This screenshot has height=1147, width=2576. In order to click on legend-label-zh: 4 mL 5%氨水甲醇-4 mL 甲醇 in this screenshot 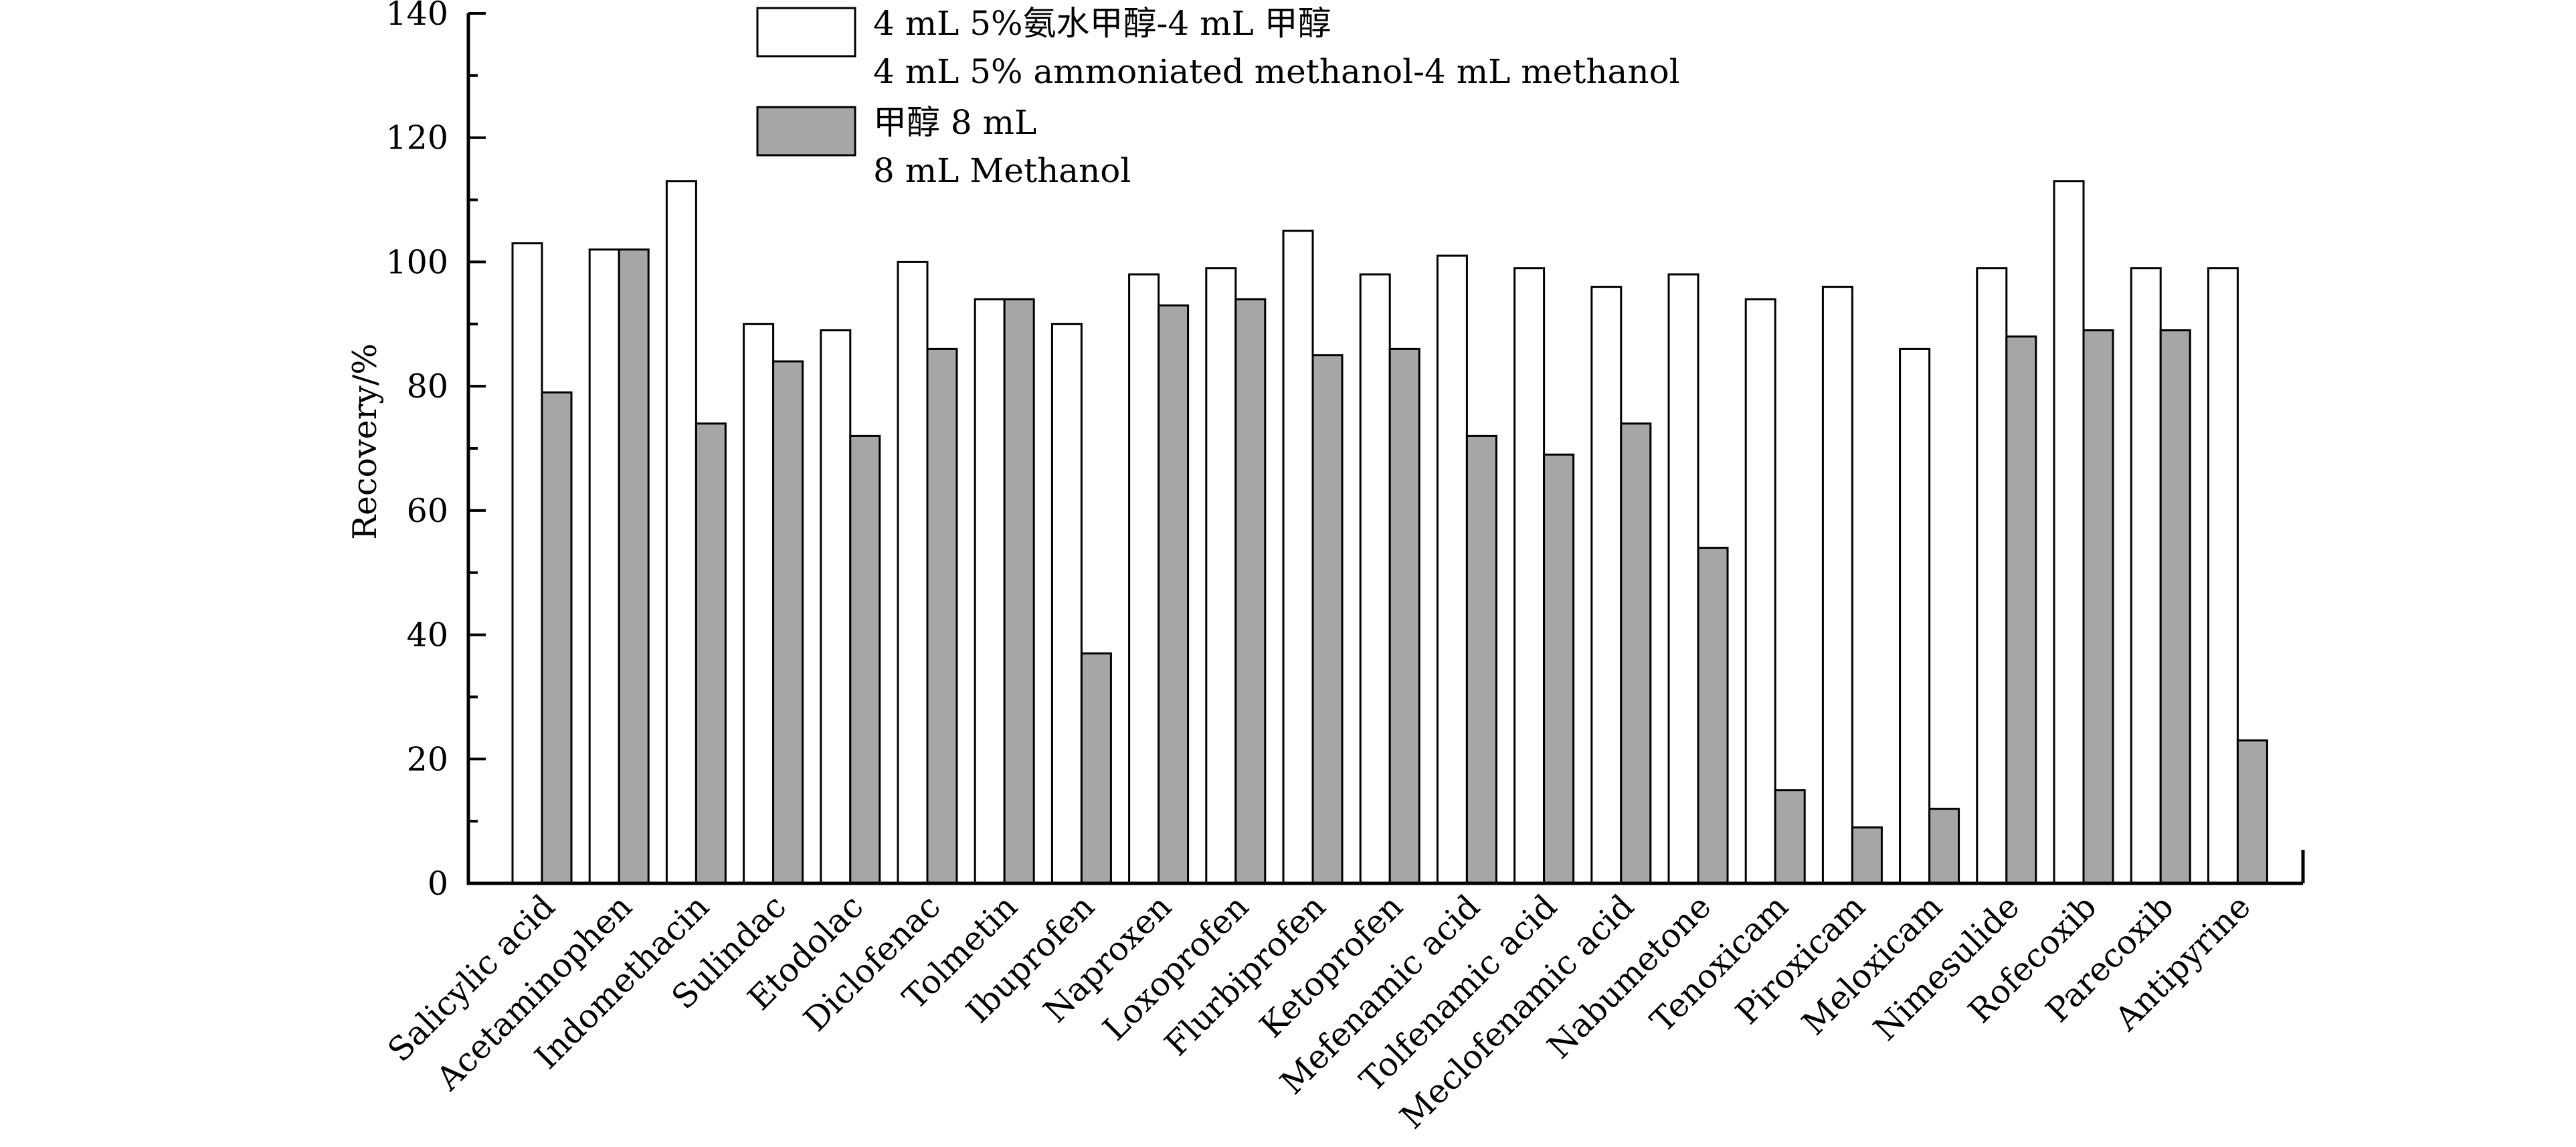, I will do `click(1102, 23)`.